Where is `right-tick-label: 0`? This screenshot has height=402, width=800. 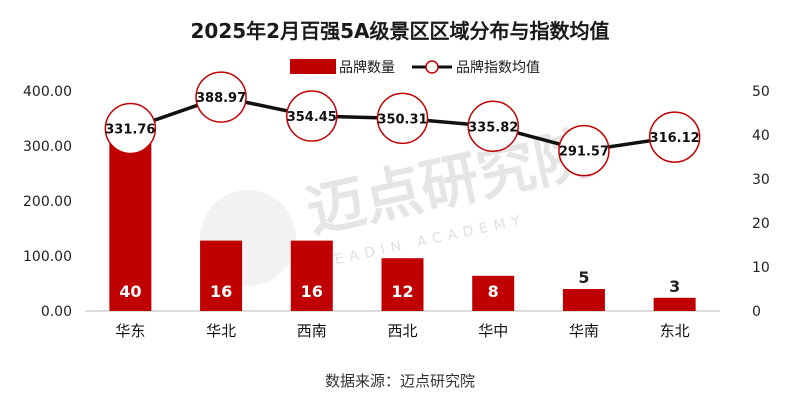
right-tick-label: 0 is located at coordinates (756, 312).